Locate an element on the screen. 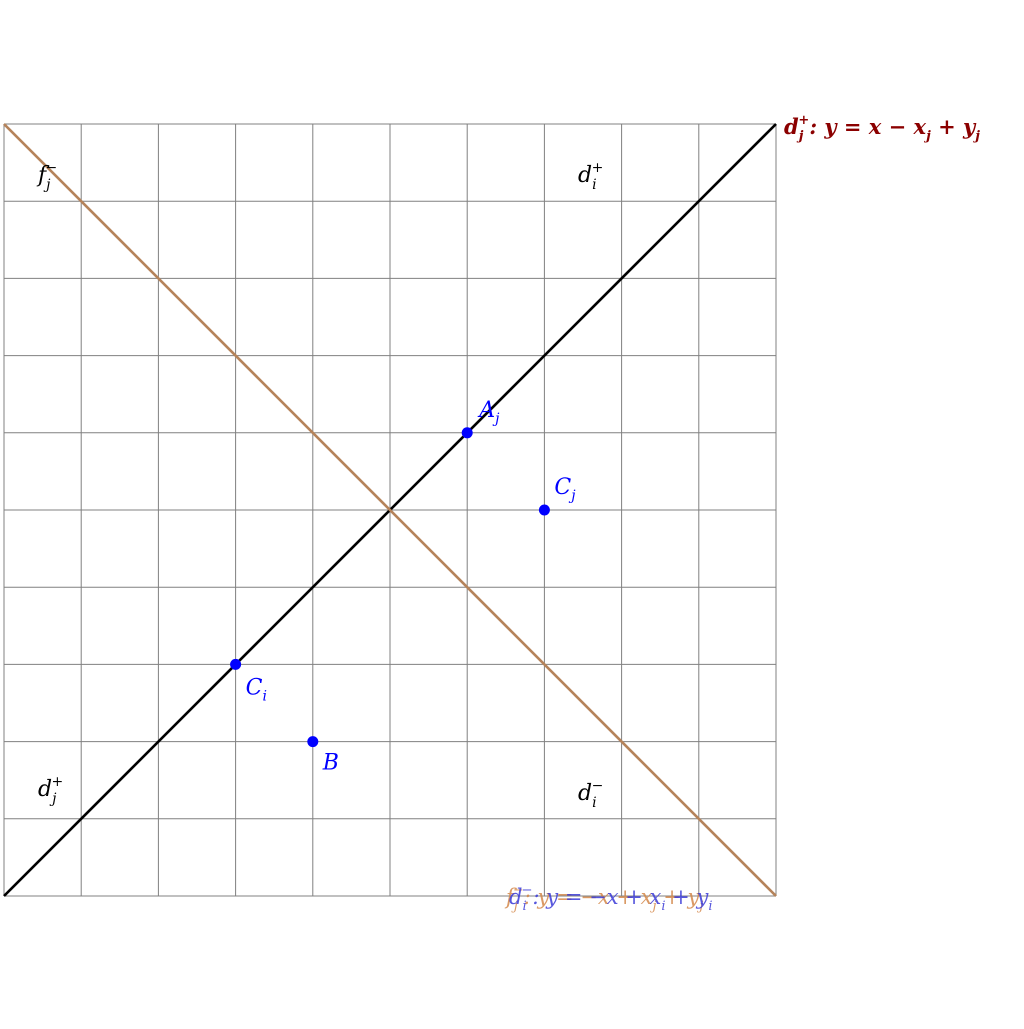 Image resolution: width=1024 pixels, height=1029 pixels. point-a-j is located at coordinates (467, 433).